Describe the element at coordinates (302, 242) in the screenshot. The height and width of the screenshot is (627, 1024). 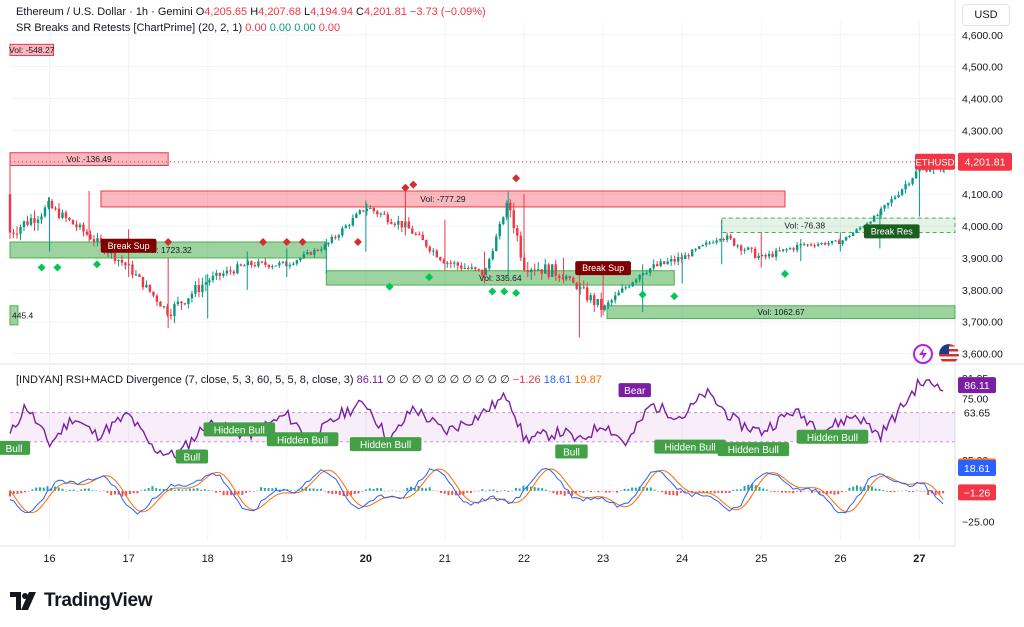
I see `resistance-diamond-marker` at that location.